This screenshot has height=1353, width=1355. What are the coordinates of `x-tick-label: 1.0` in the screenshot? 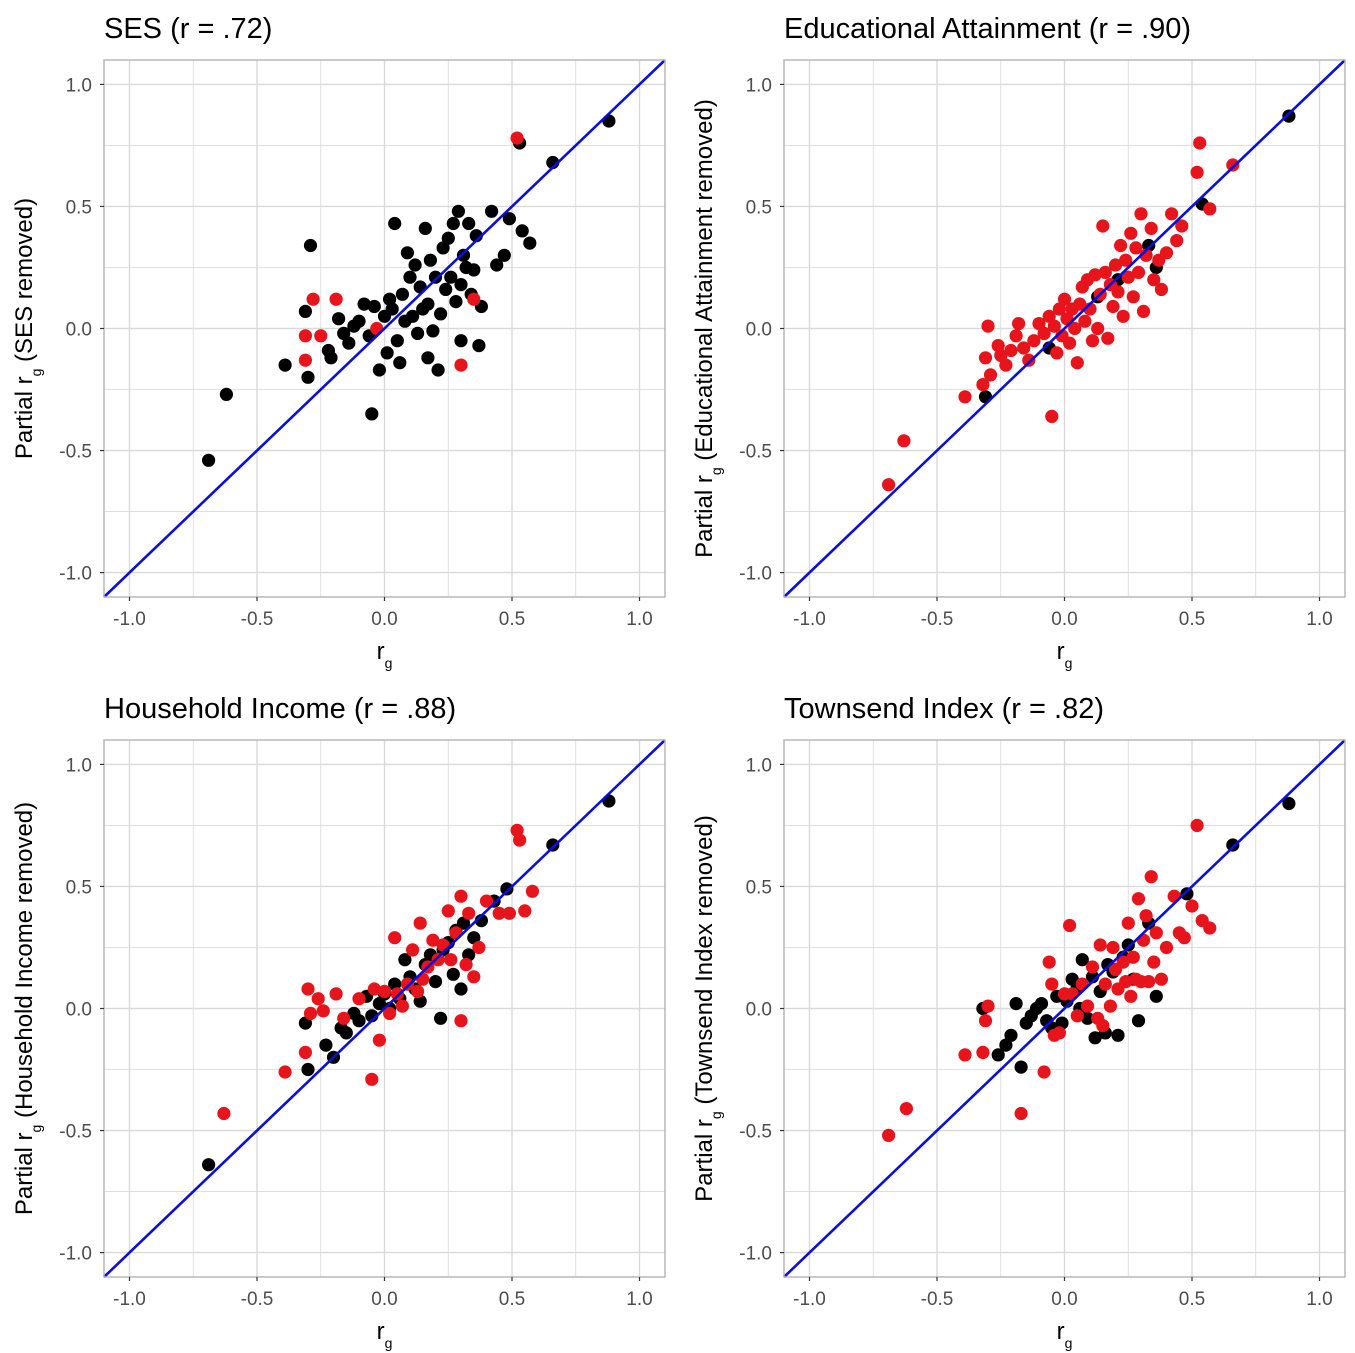 It's located at (1319, 1299).